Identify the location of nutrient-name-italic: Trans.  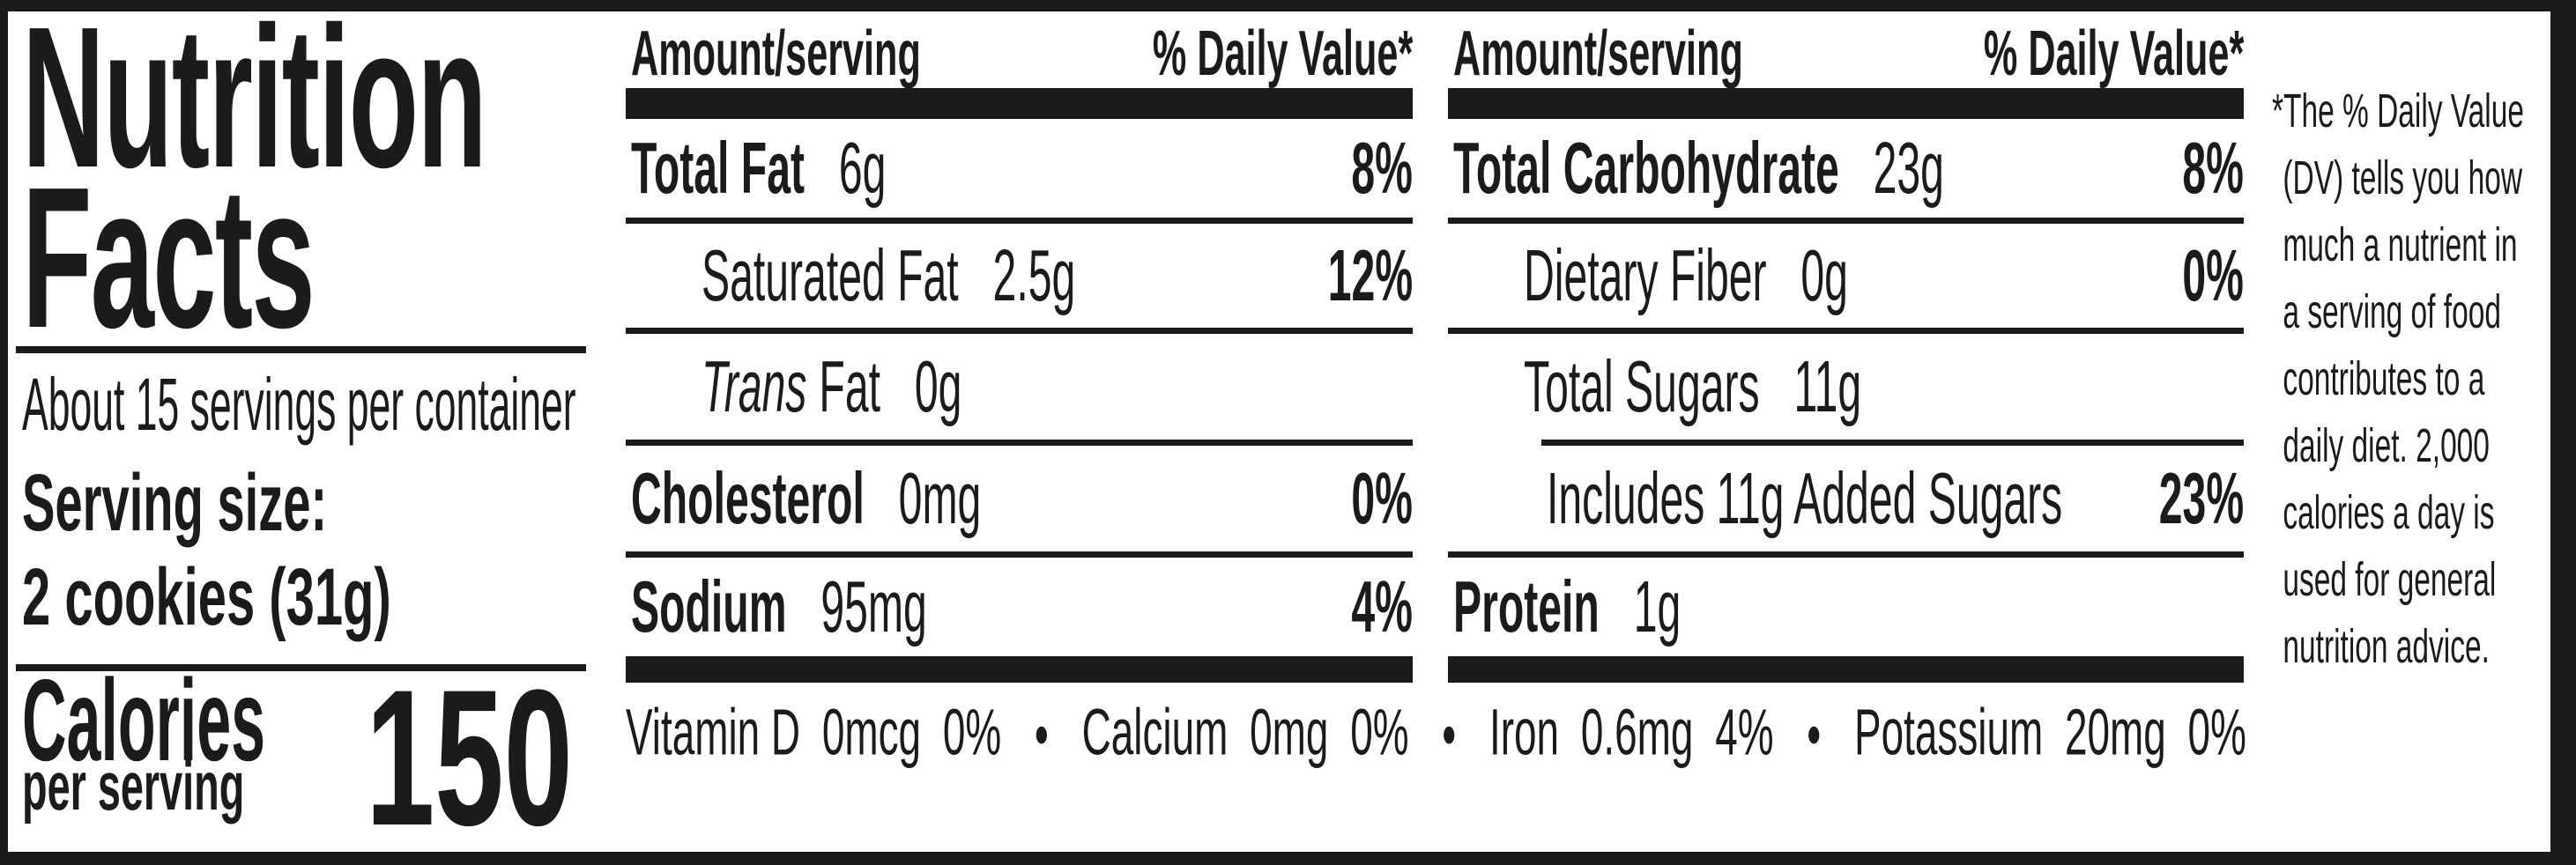
(754, 386).